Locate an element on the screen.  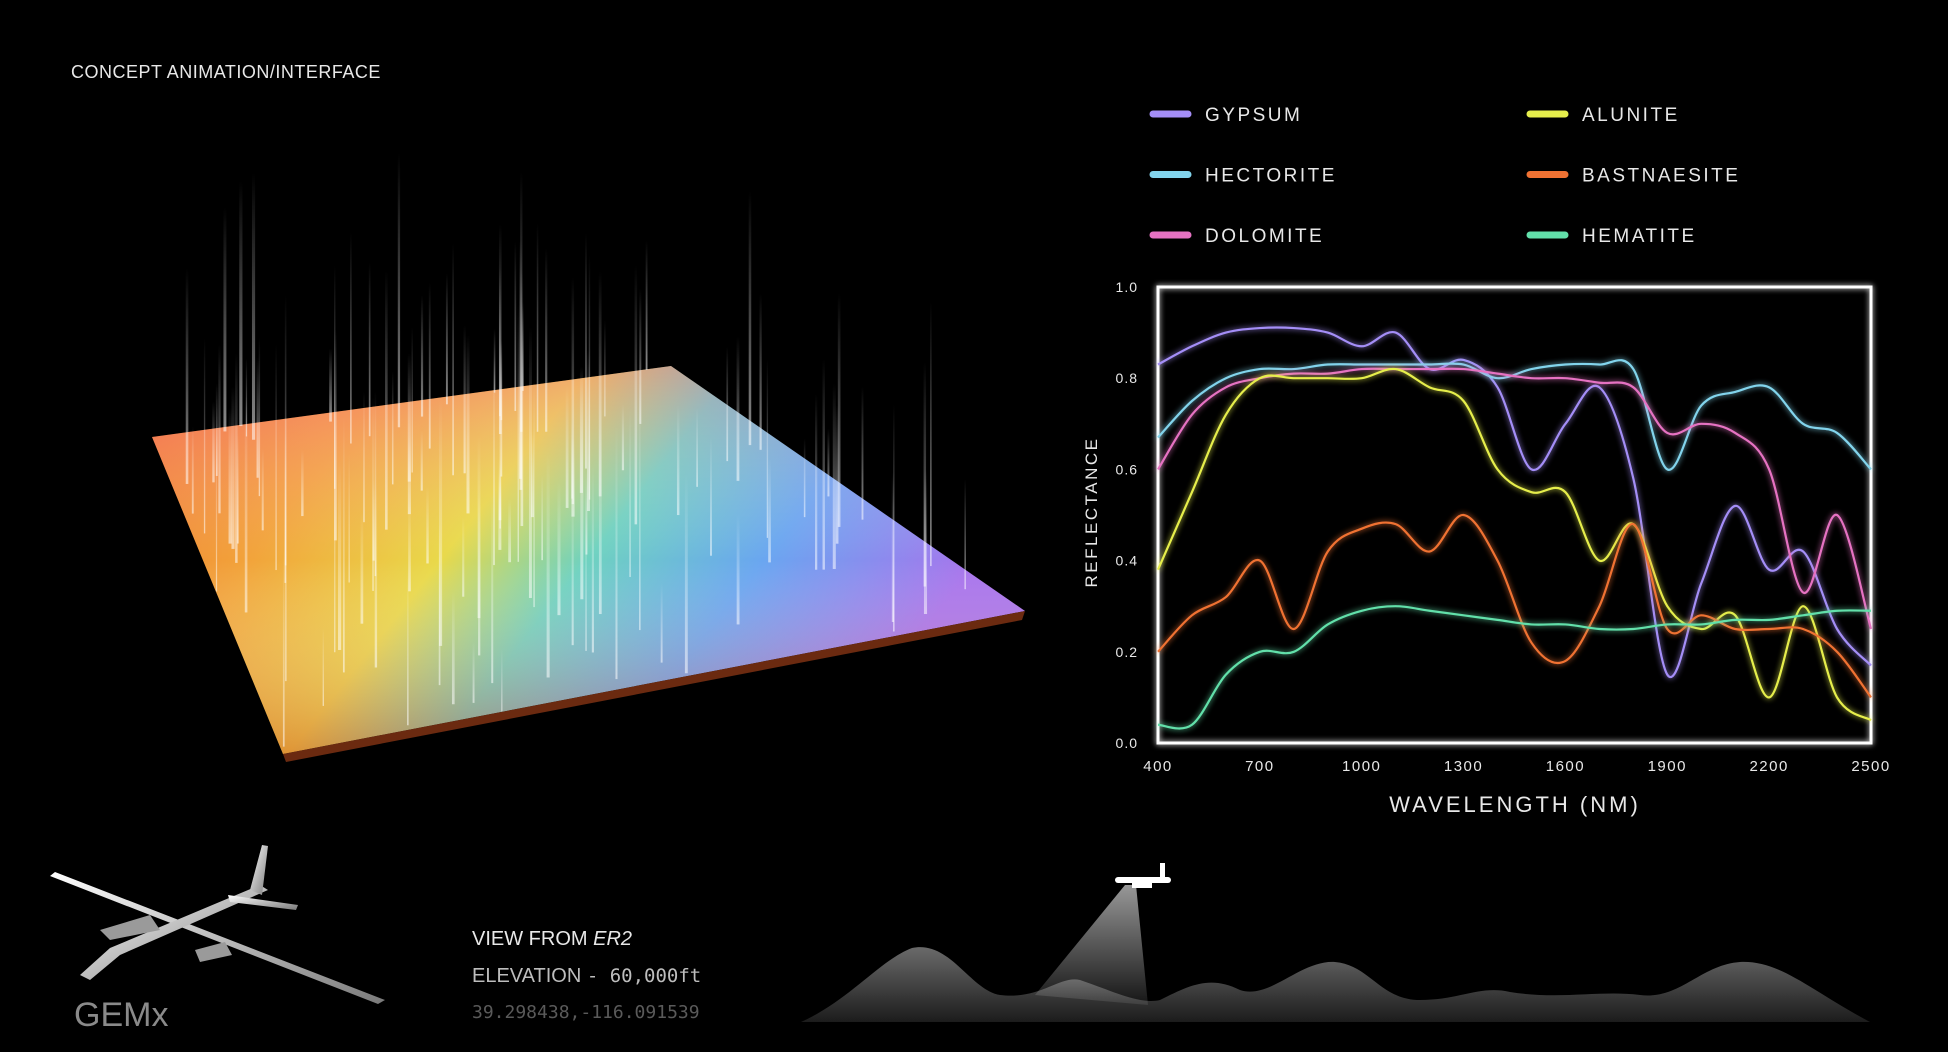
plane-tail is located at coordinates (259, 870).